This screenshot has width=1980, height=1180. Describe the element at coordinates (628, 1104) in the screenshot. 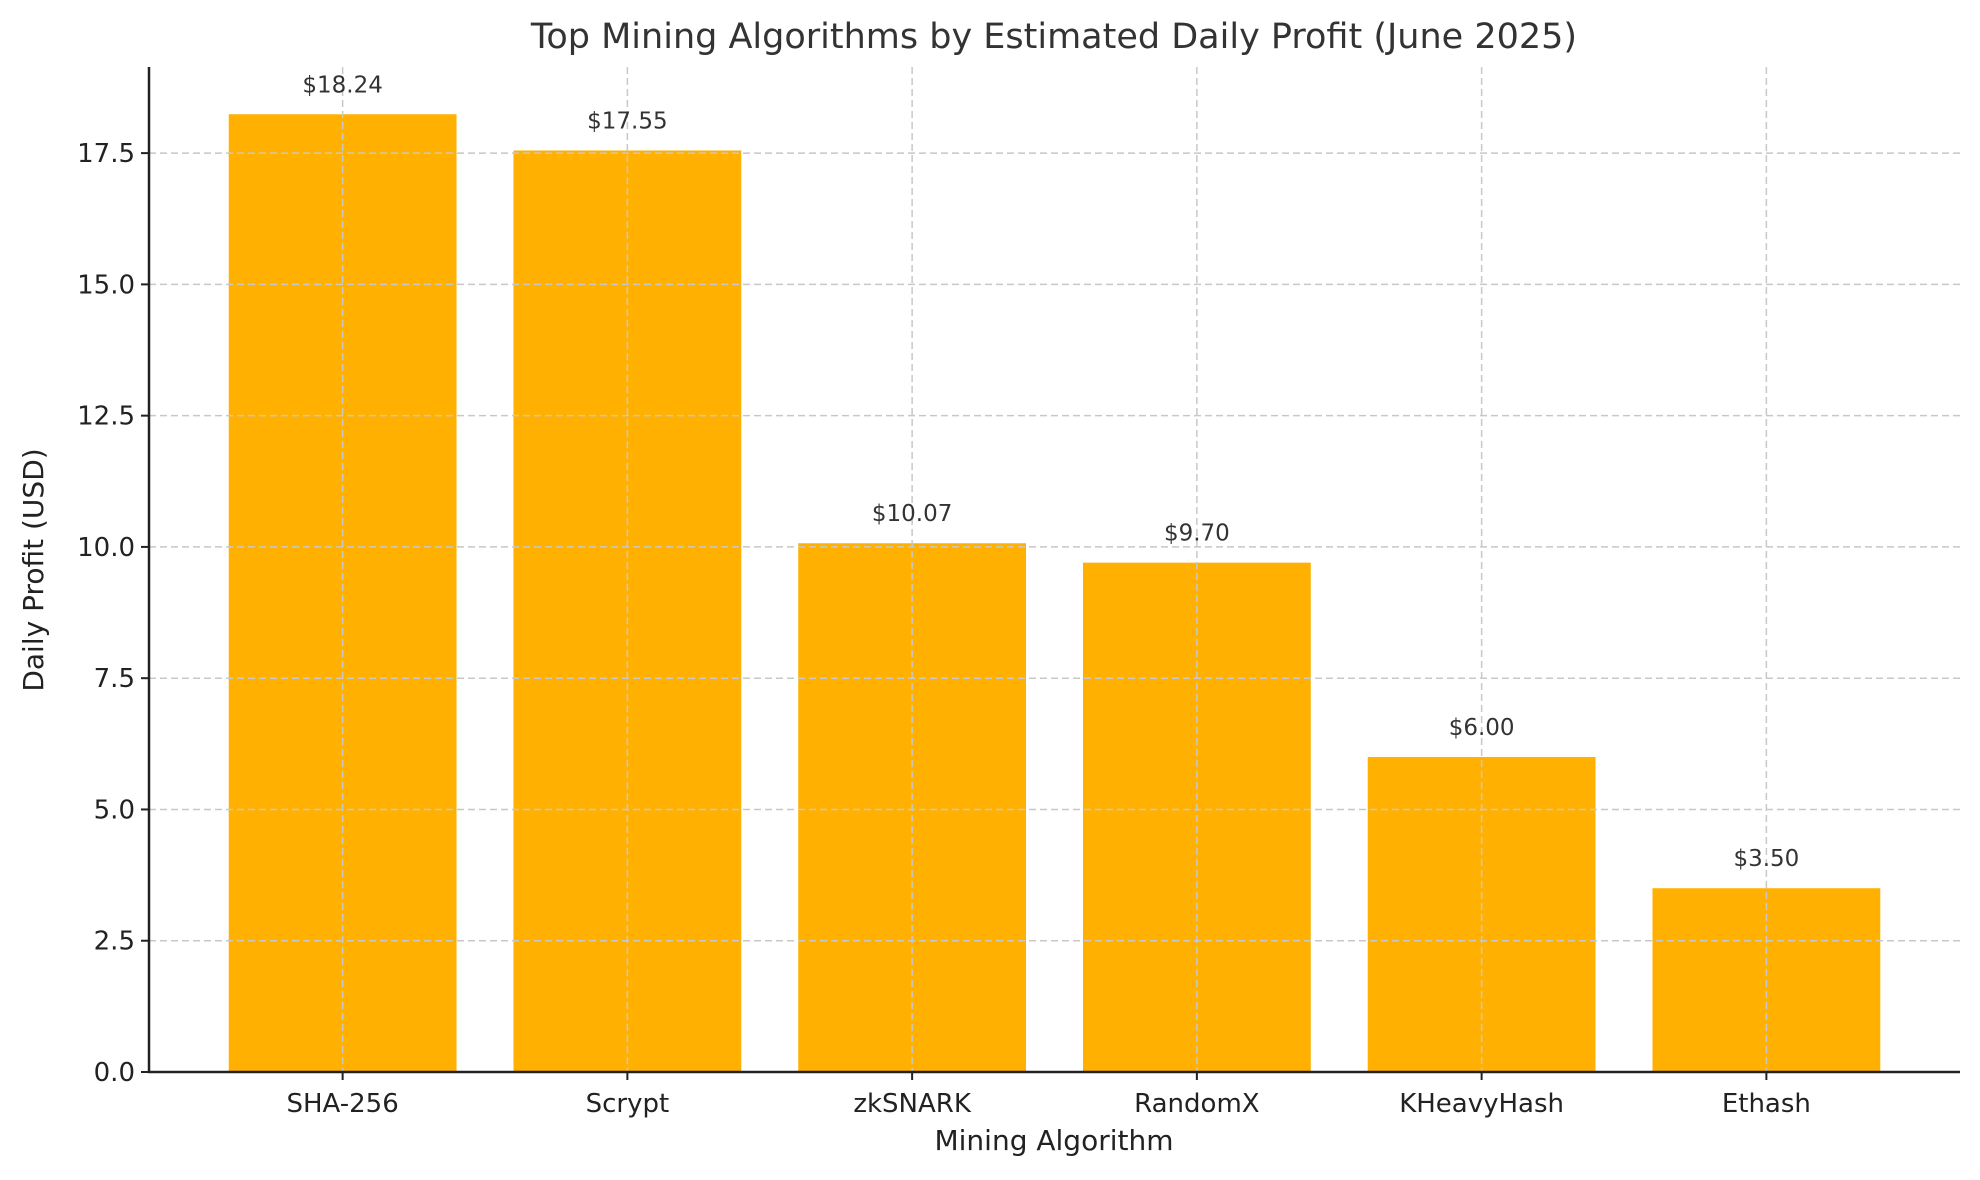

I see `x-tick-label: Scrypt` at that location.